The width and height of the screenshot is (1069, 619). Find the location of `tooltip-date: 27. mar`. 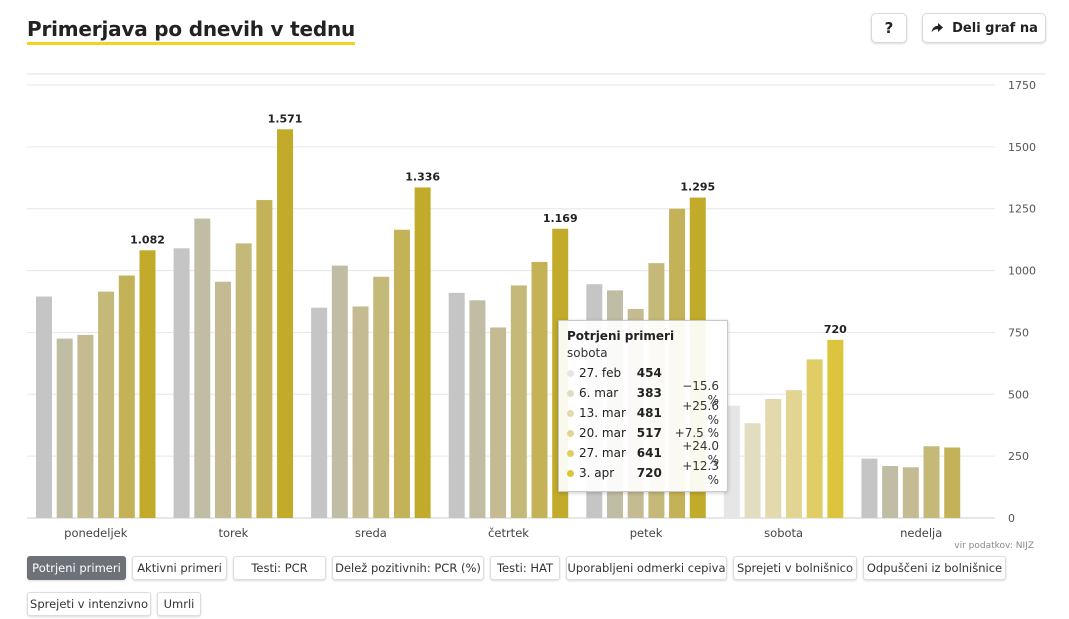

tooltip-date: 27. mar is located at coordinates (602, 453).